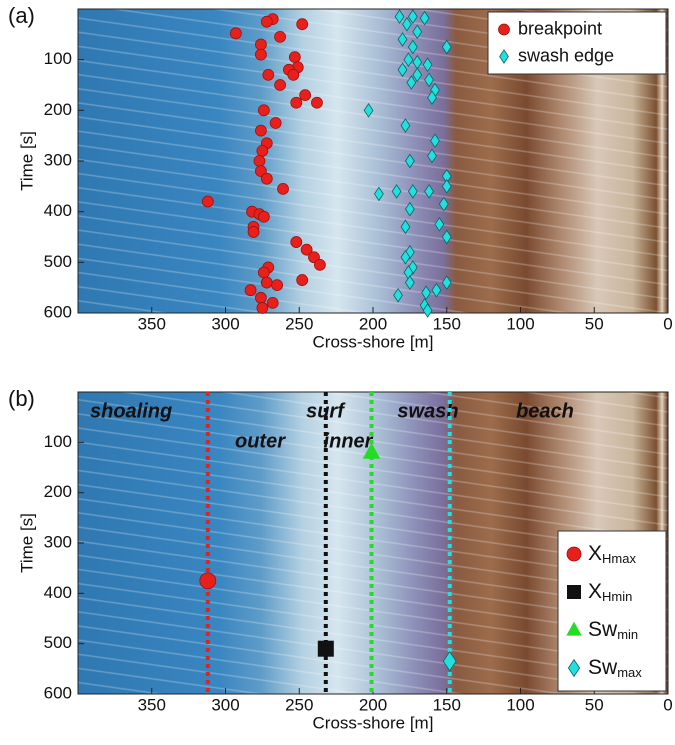 The width and height of the screenshot is (675, 745). I want to click on legend-label: Swmax, so click(615, 668).